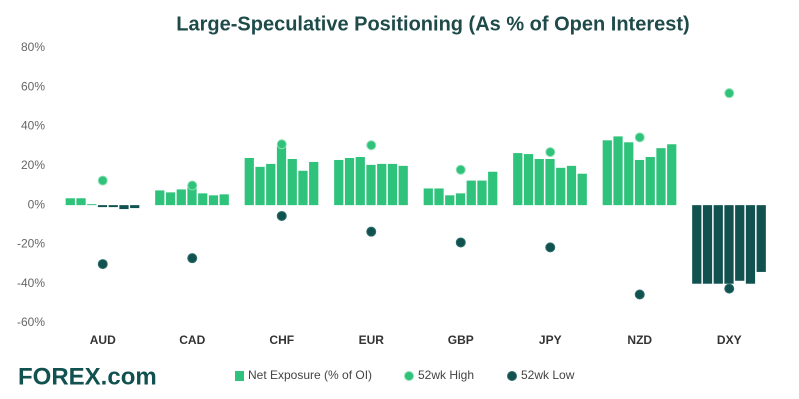 This screenshot has width=799, height=399. What do you see at coordinates (310, 375) in the screenshot?
I see `legend-label: Net Exposure (% of OI)` at bounding box center [310, 375].